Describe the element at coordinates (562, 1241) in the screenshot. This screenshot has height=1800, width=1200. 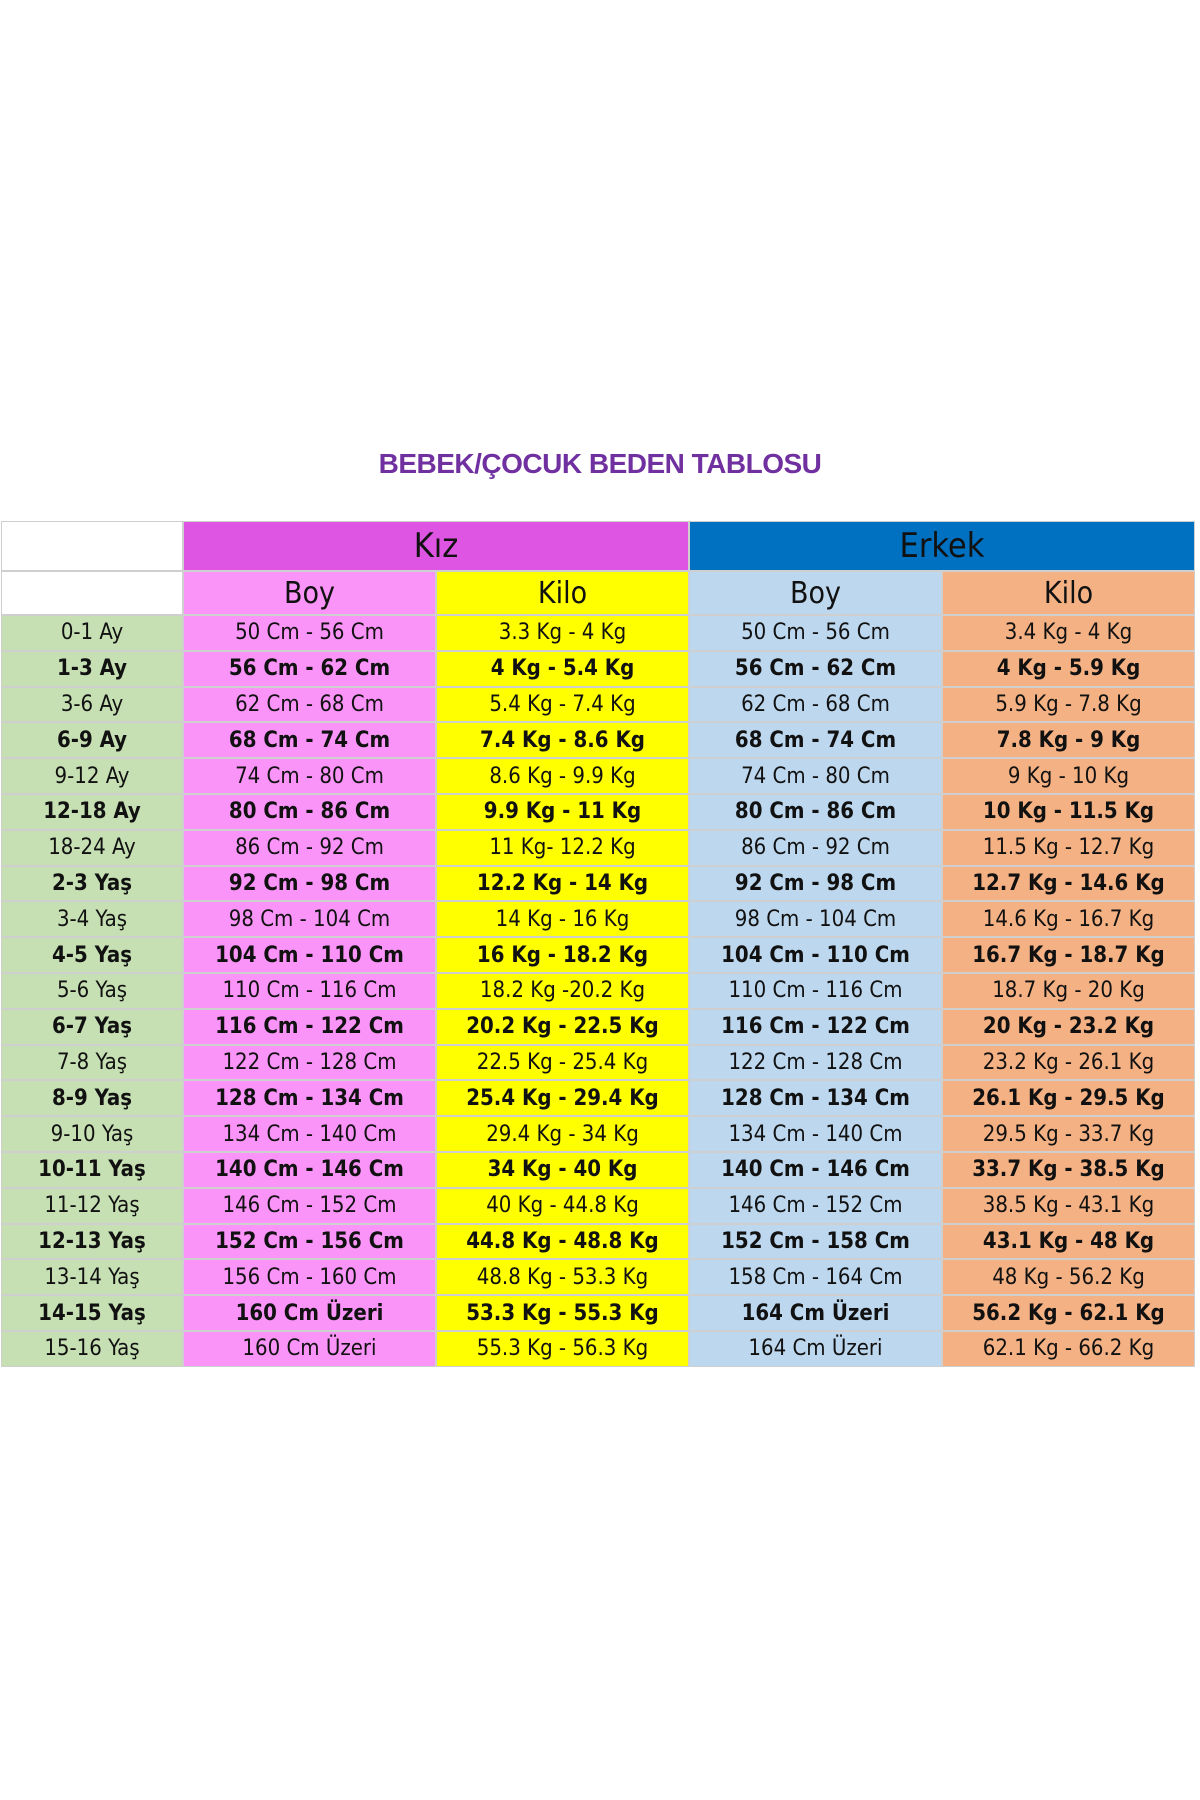
I see `girl-weight-cell: 44.8 Kg - 48.8 Kg` at that location.